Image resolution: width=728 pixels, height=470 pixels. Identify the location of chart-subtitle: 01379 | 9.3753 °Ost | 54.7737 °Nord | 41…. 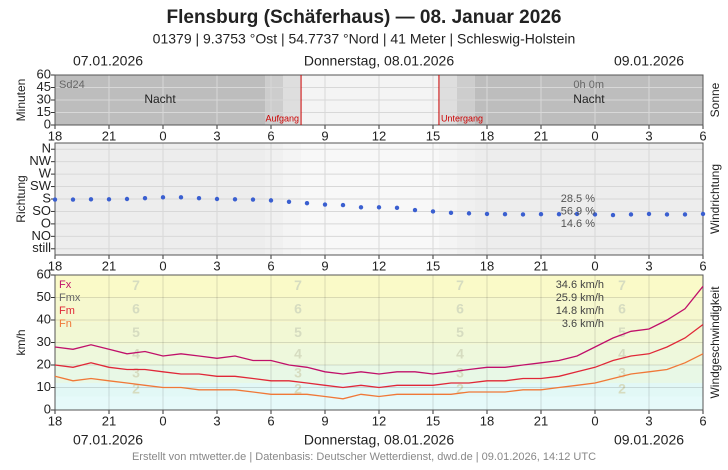
(364, 39).